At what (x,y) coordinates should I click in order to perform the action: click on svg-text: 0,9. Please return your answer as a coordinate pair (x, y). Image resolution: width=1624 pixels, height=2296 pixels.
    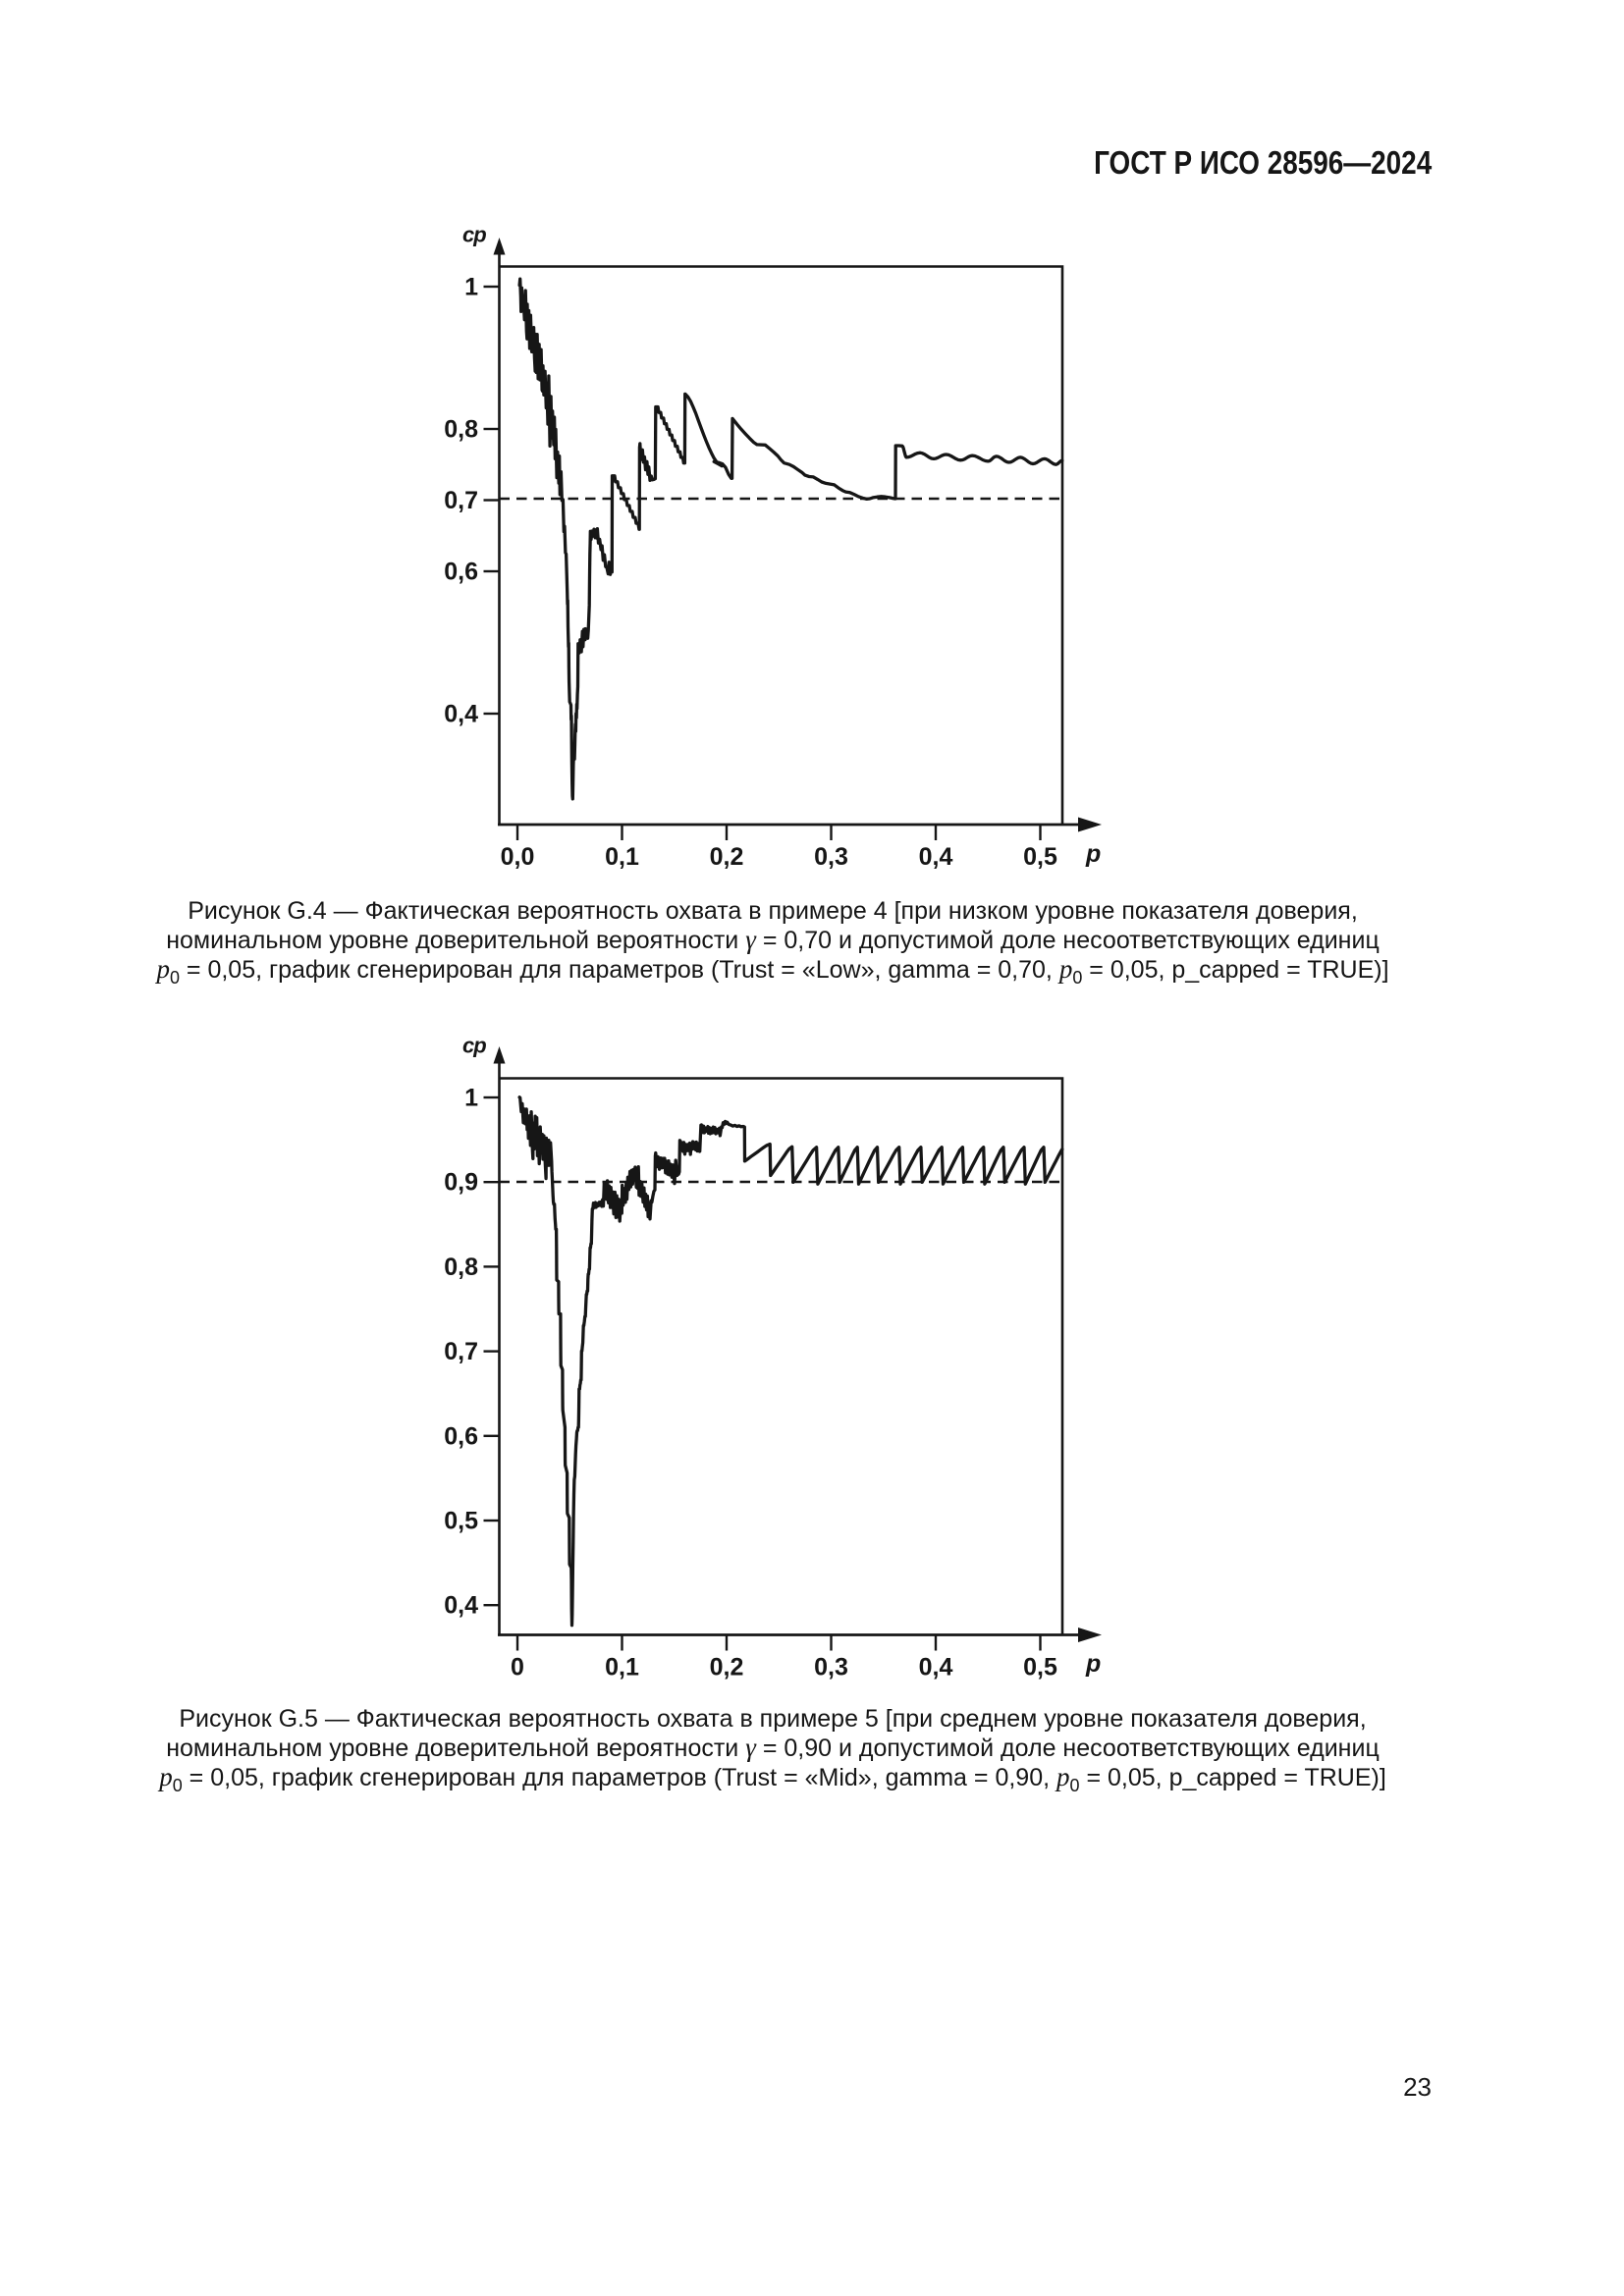
    Looking at the image, I should click on (461, 1183).